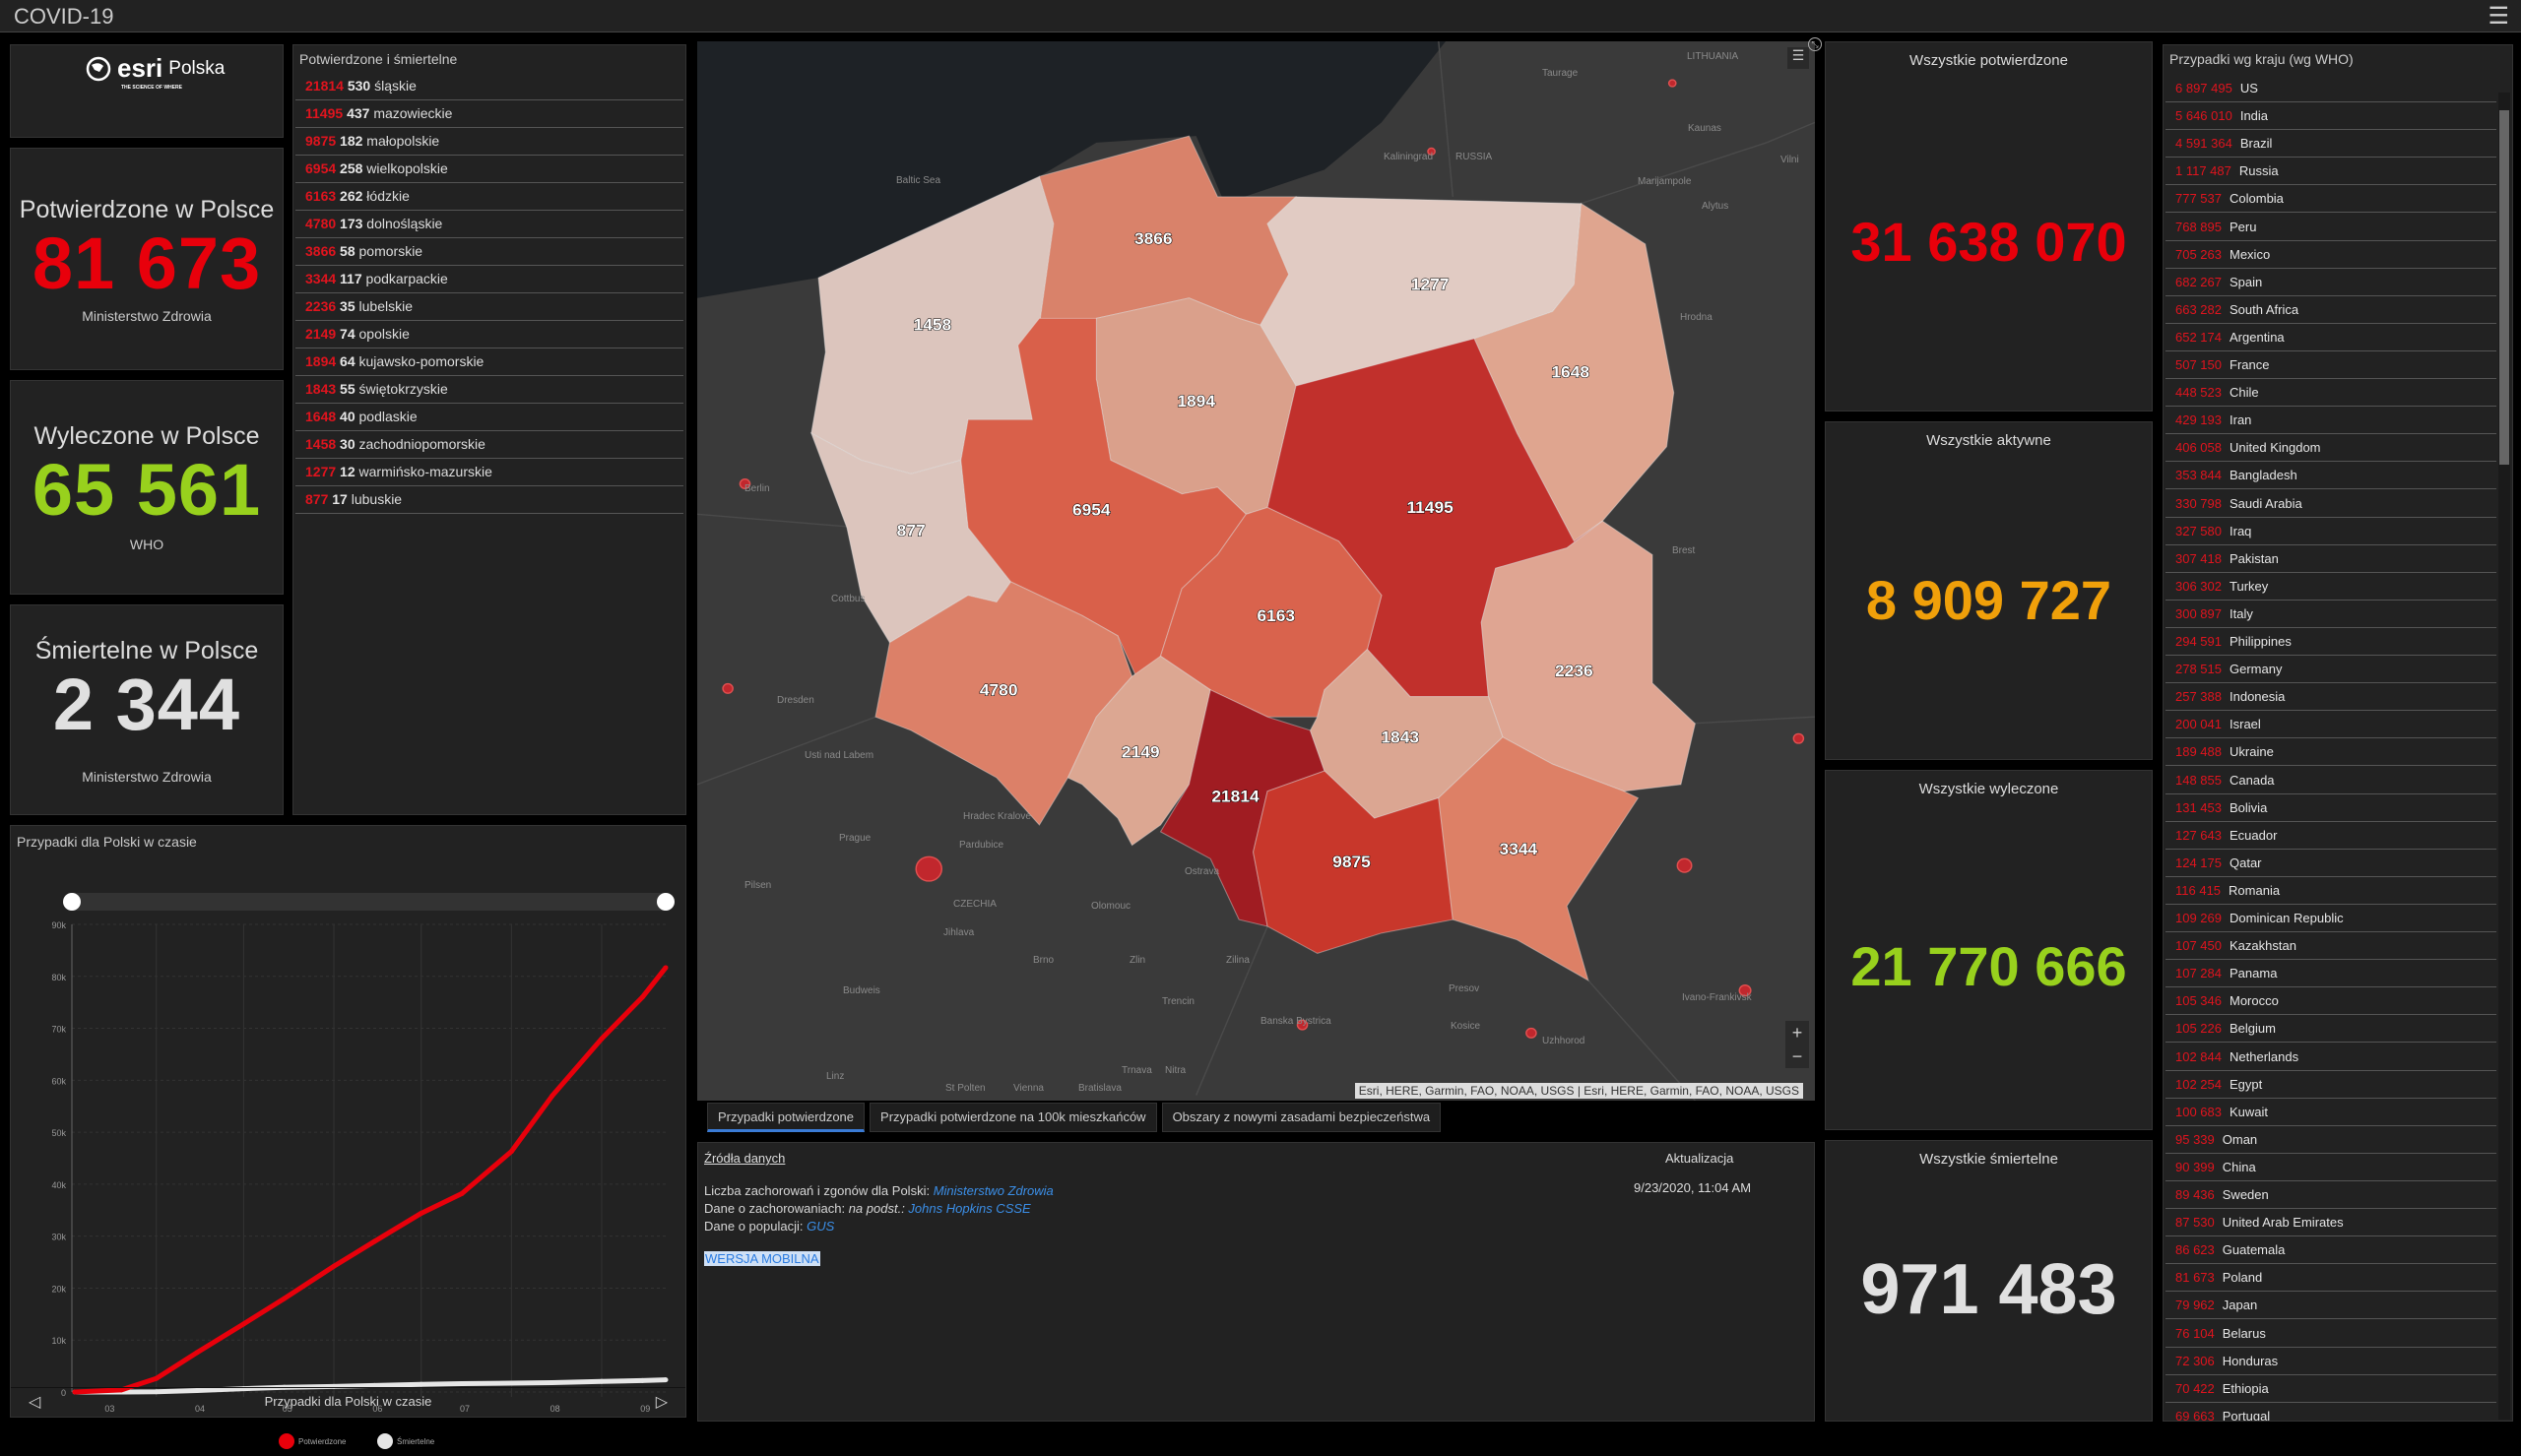 This screenshot has width=2521, height=1456. I want to click on country-row: 107 450 Kazakhstan, so click(2330, 946).